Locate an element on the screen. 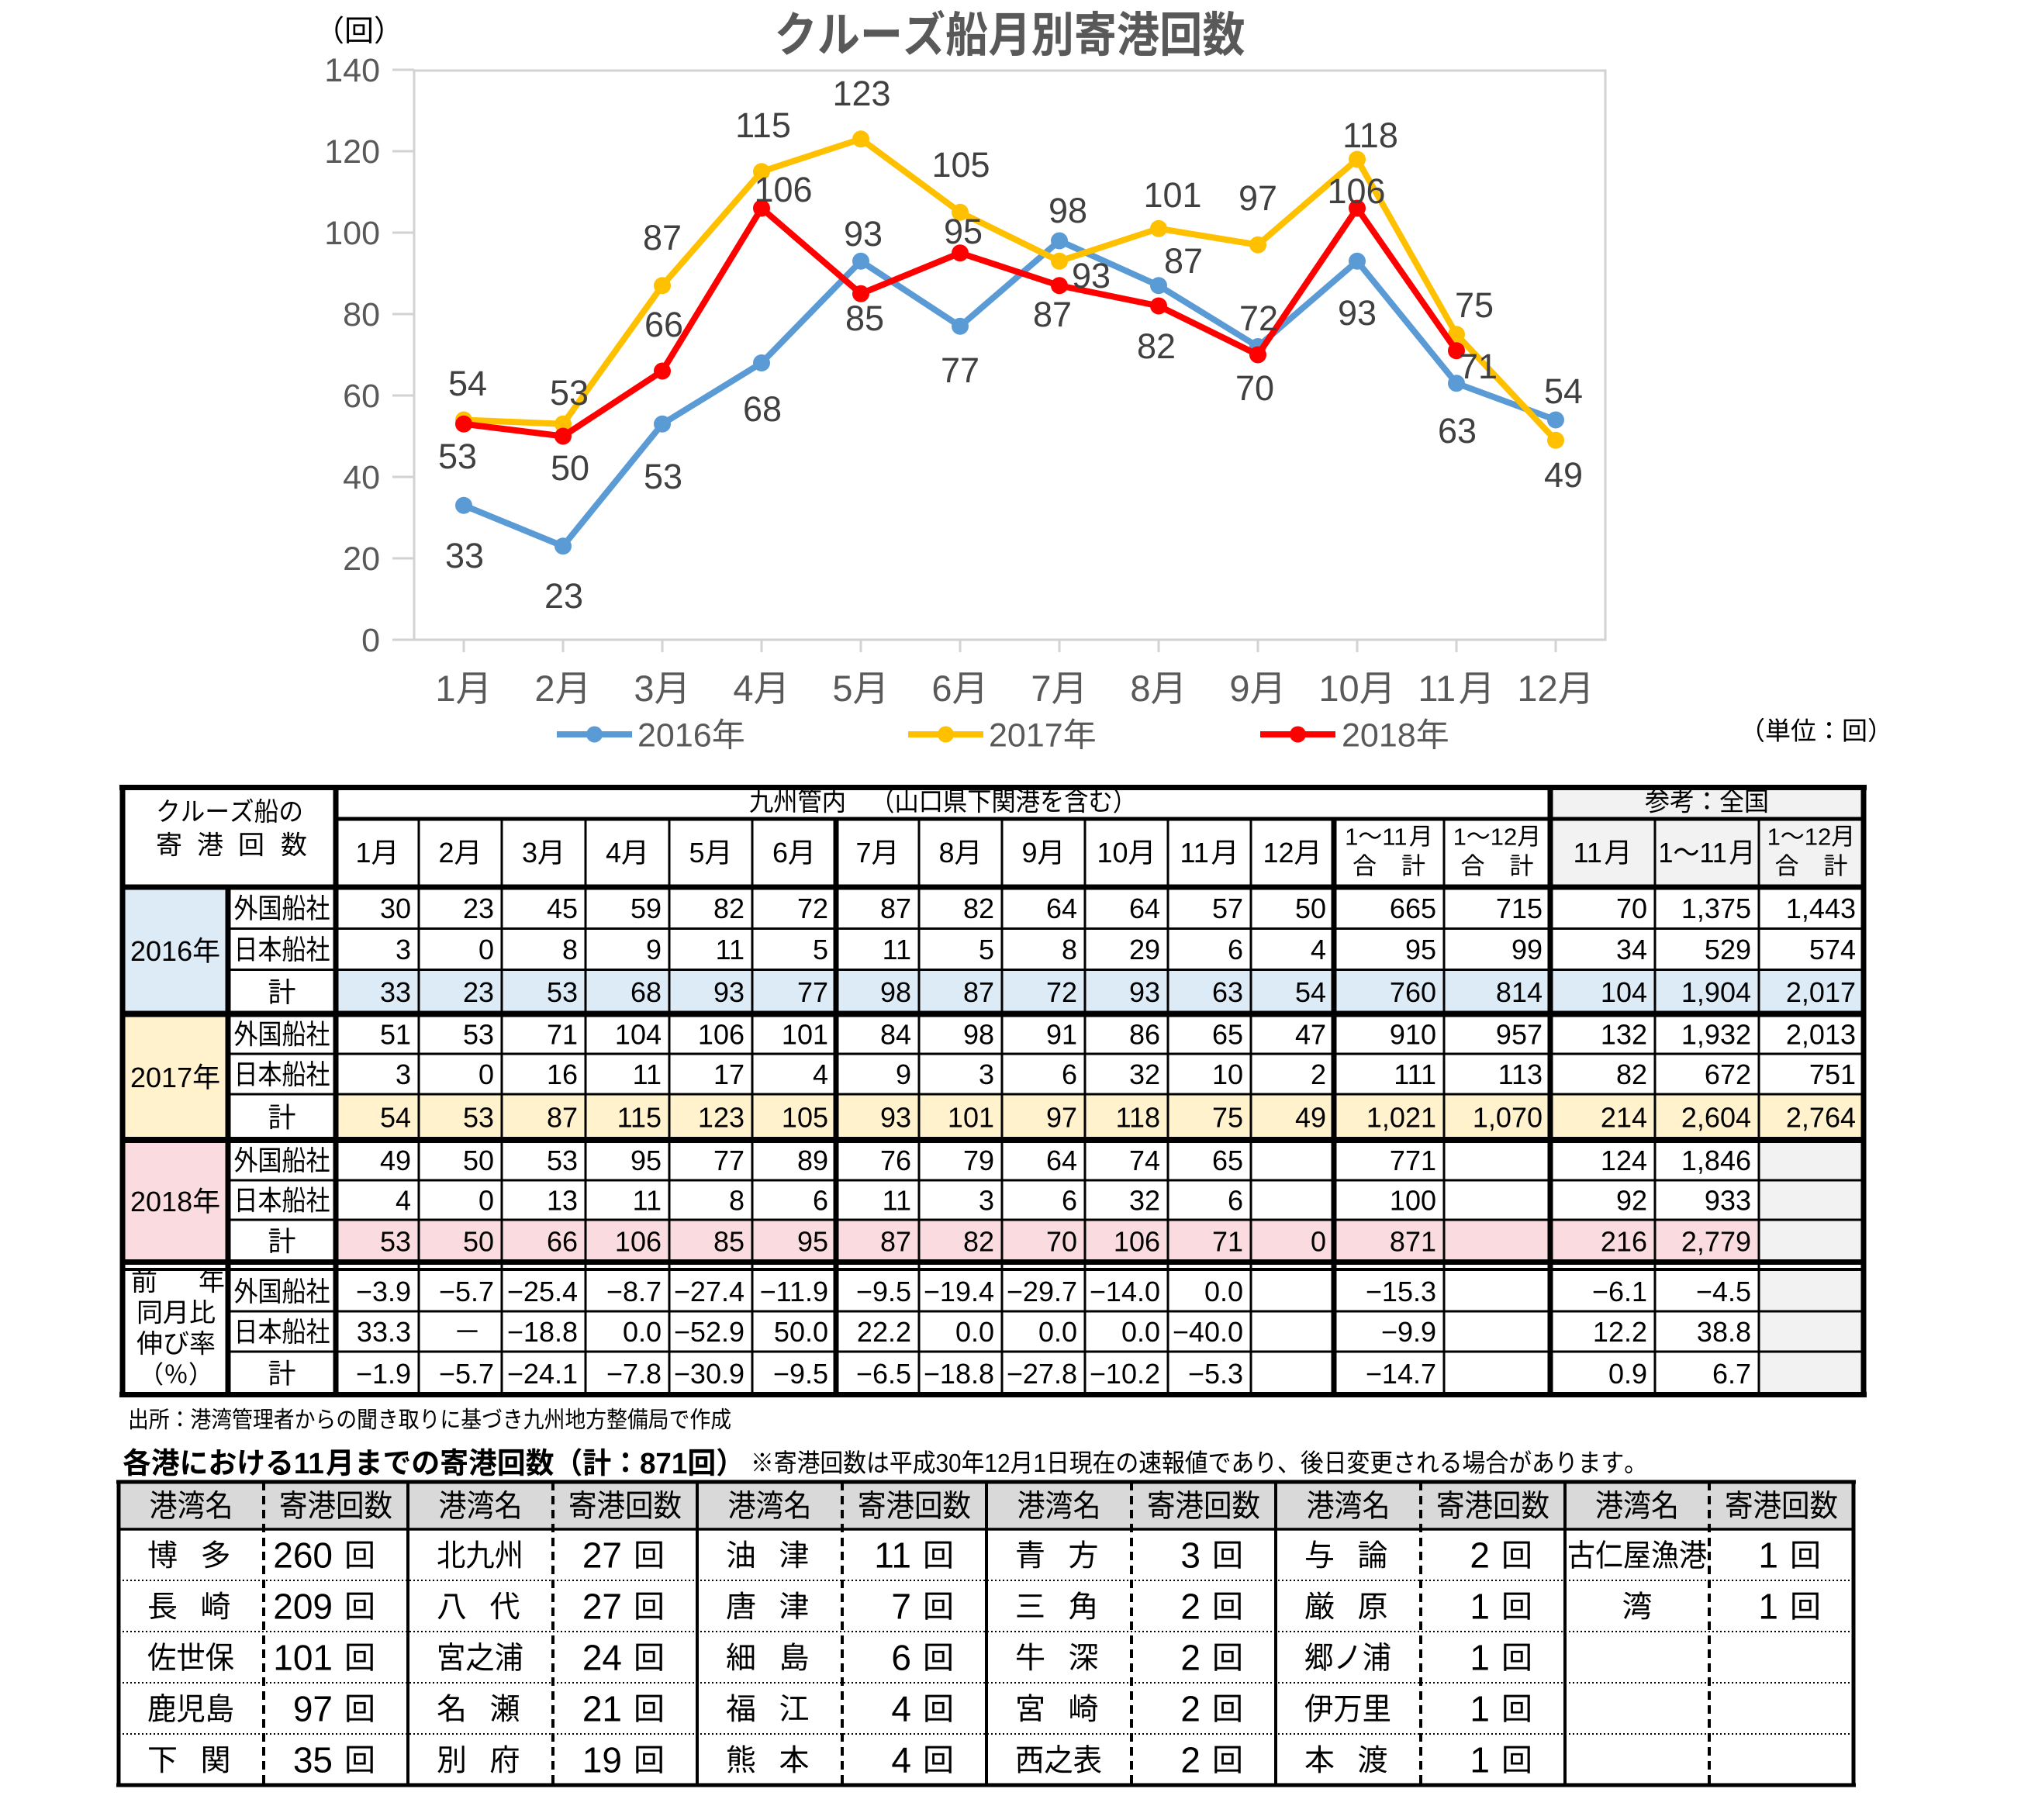 This screenshot has height=1820, width=2021. svg-text: −18.8 is located at coordinates (959, 1374).